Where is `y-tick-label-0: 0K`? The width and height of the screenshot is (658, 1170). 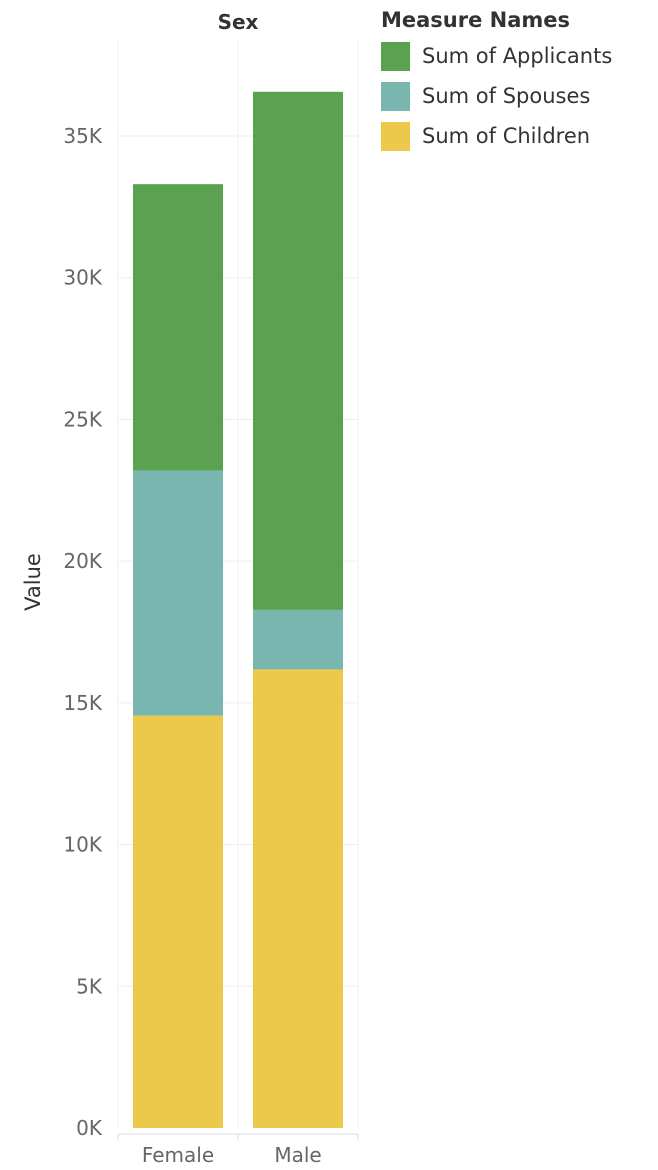
y-tick-label-0: 0K is located at coordinates (89, 1128).